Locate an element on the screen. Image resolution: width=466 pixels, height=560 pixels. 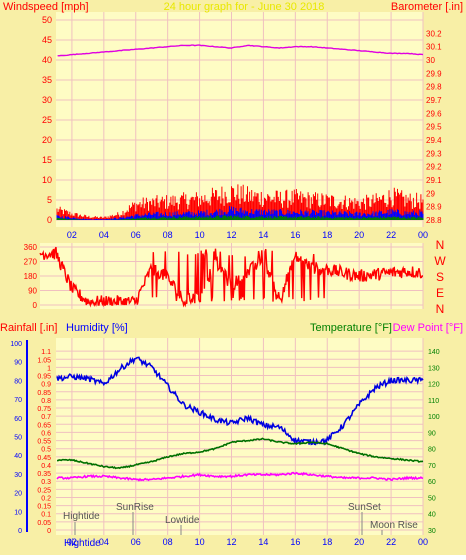
humidity-x-tick-label: 20 is located at coordinates (359, 542).